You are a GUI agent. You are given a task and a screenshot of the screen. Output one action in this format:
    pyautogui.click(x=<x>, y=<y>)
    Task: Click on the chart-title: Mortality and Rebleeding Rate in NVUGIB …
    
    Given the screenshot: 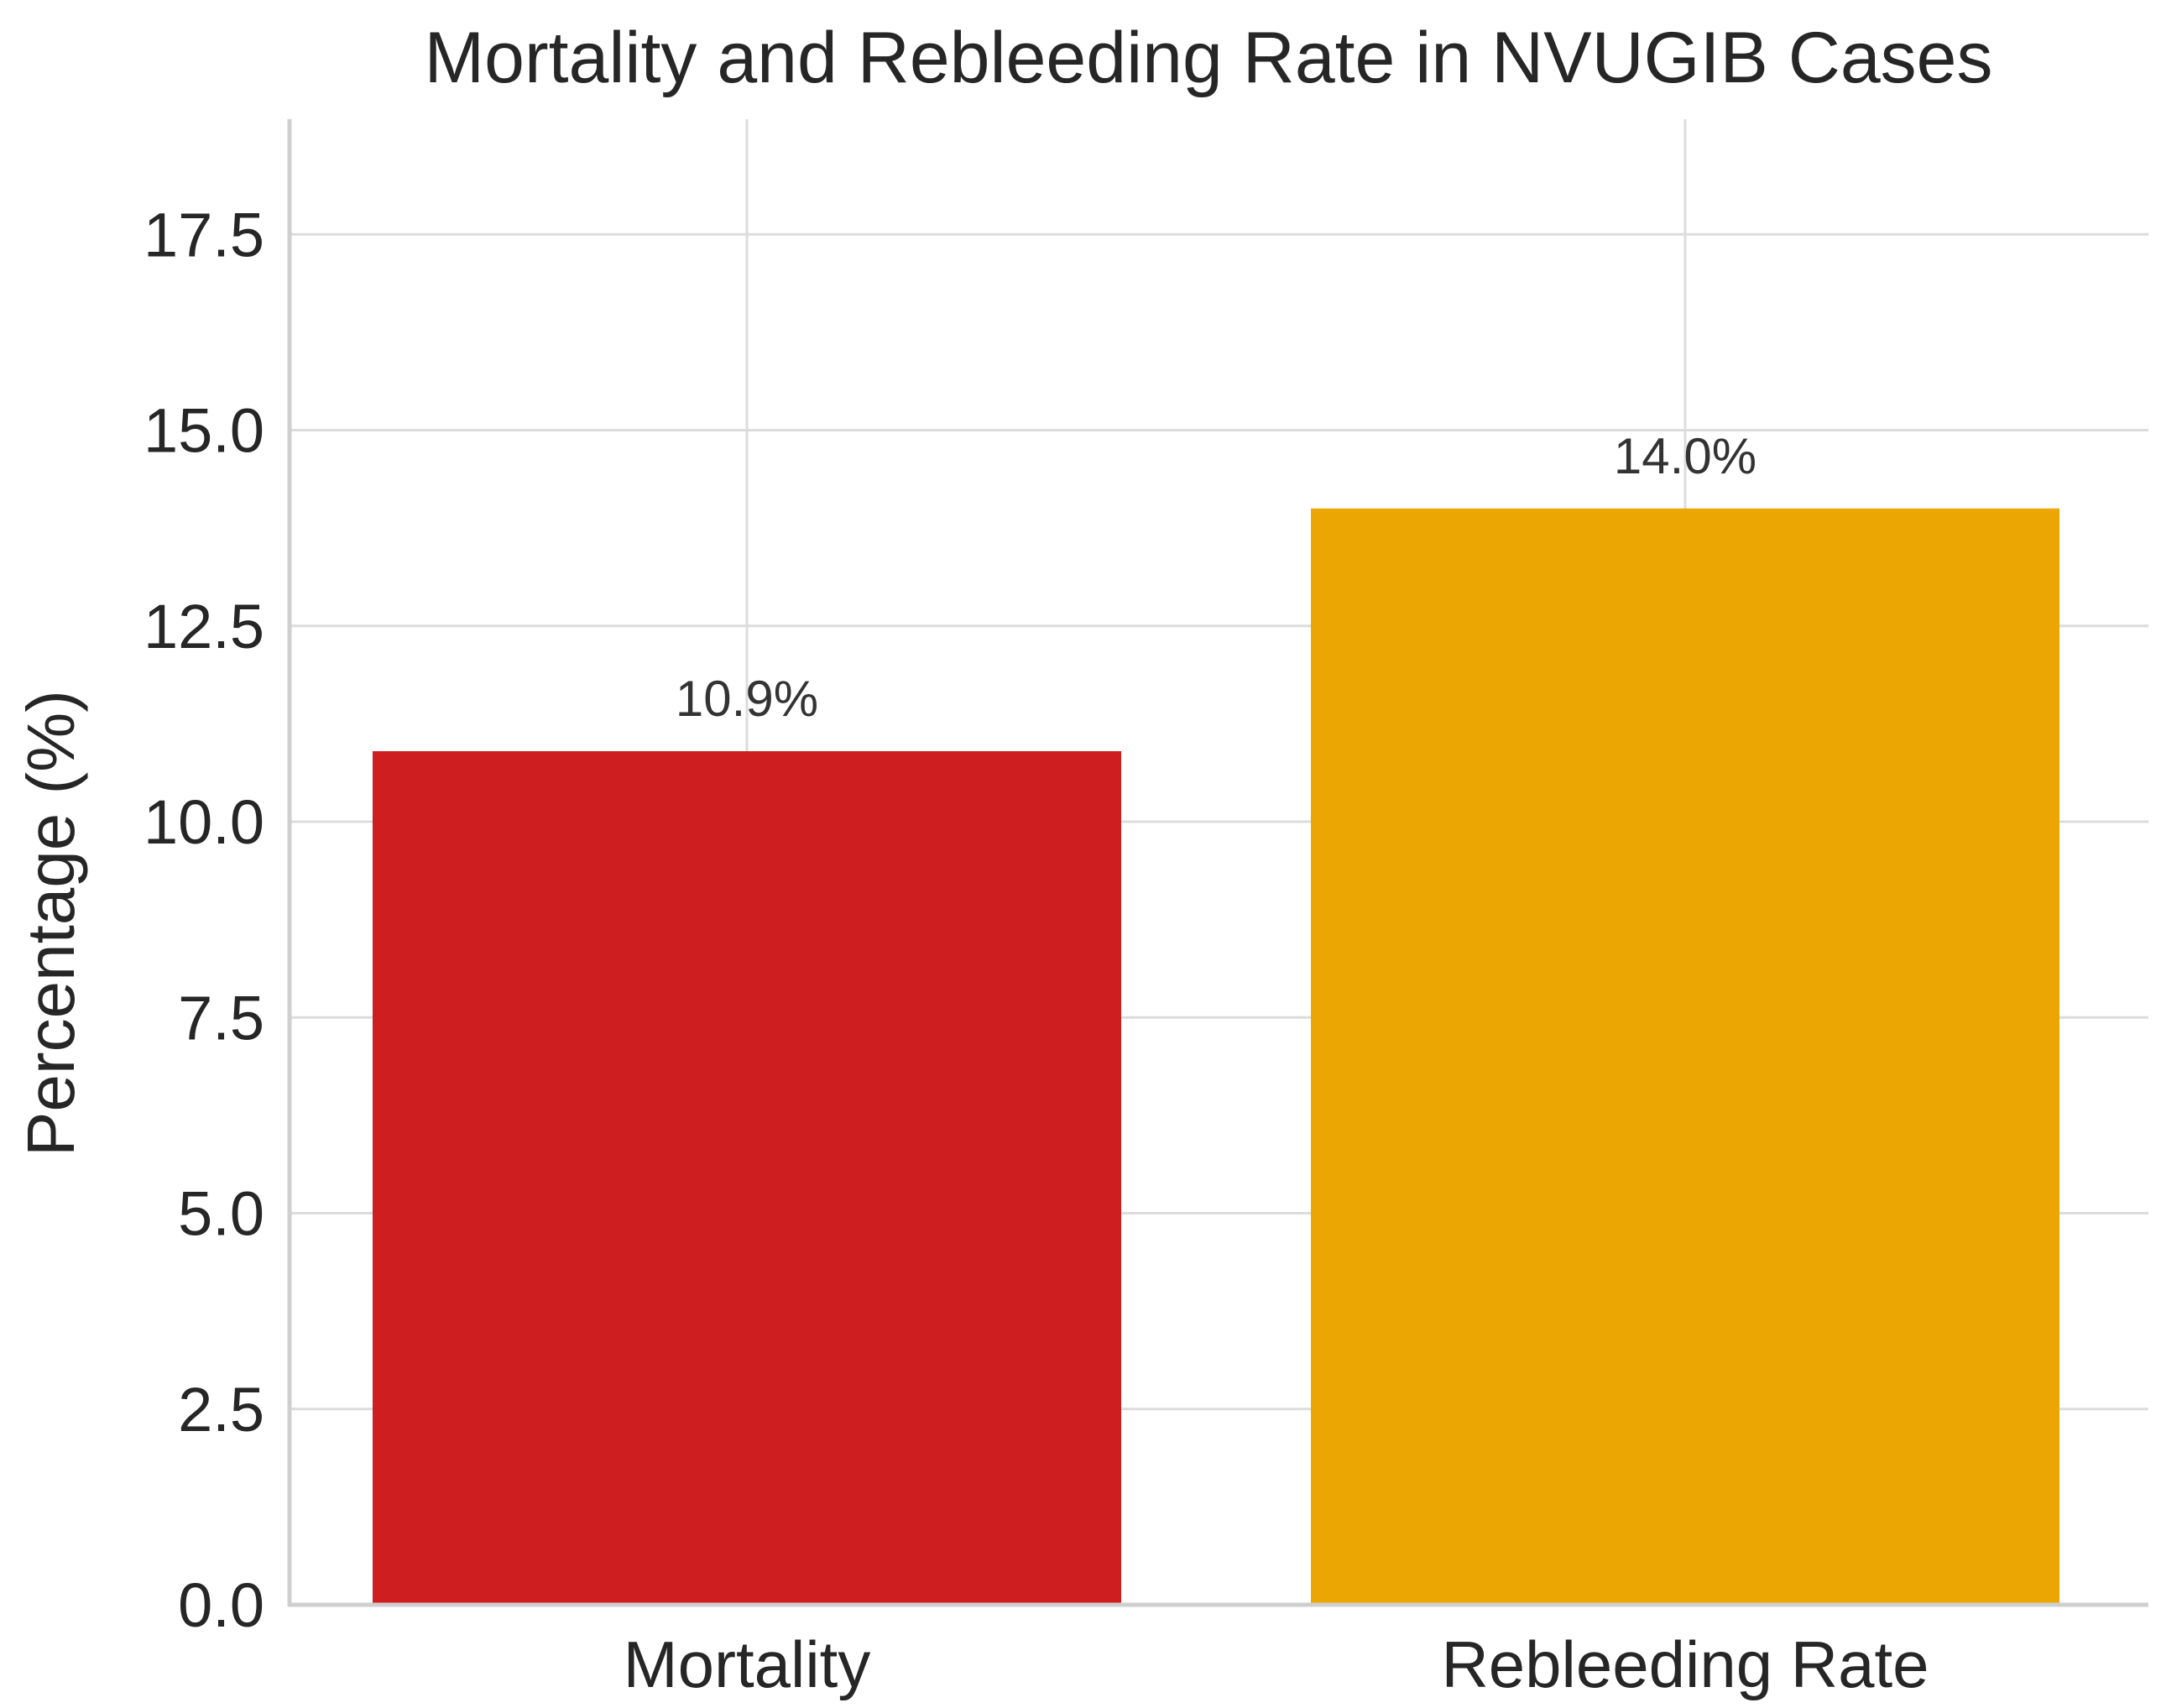 What is the action you would take?
    pyautogui.click(x=1209, y=58)
    